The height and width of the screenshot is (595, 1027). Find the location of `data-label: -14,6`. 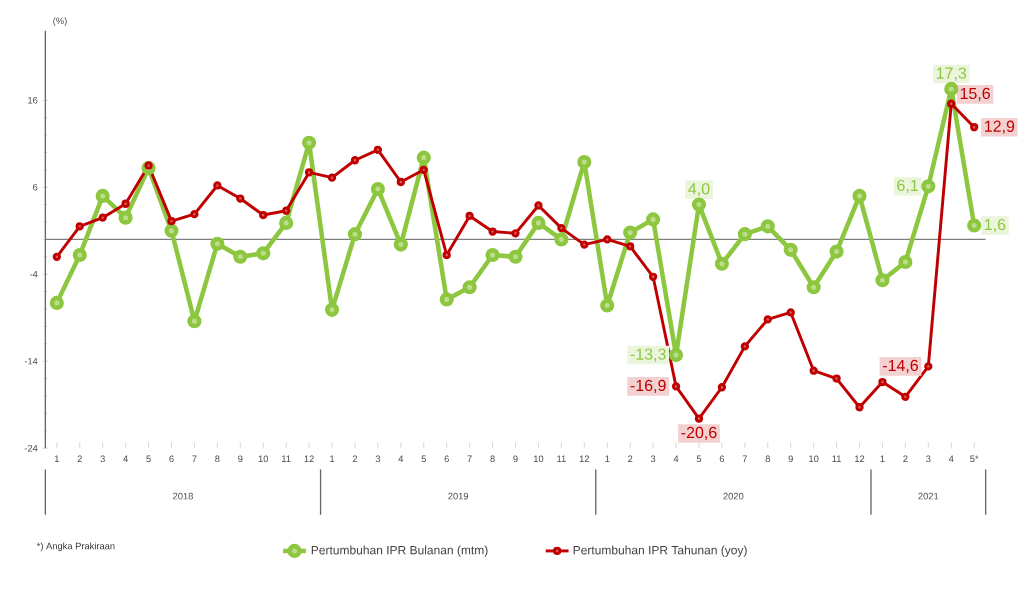

data-label: -14,6 is located at coordinates (900, 366).